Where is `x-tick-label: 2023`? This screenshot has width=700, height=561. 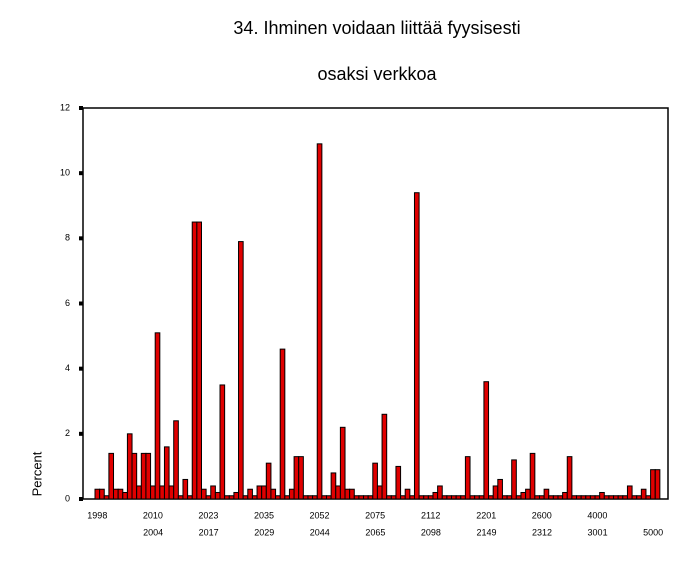
x-tick-label: 2023 is located at coordinates (208, 515).